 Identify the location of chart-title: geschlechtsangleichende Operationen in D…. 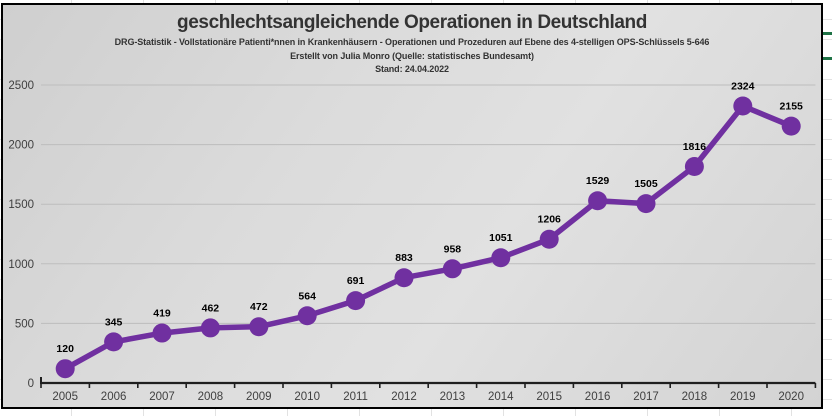
(412, 22).